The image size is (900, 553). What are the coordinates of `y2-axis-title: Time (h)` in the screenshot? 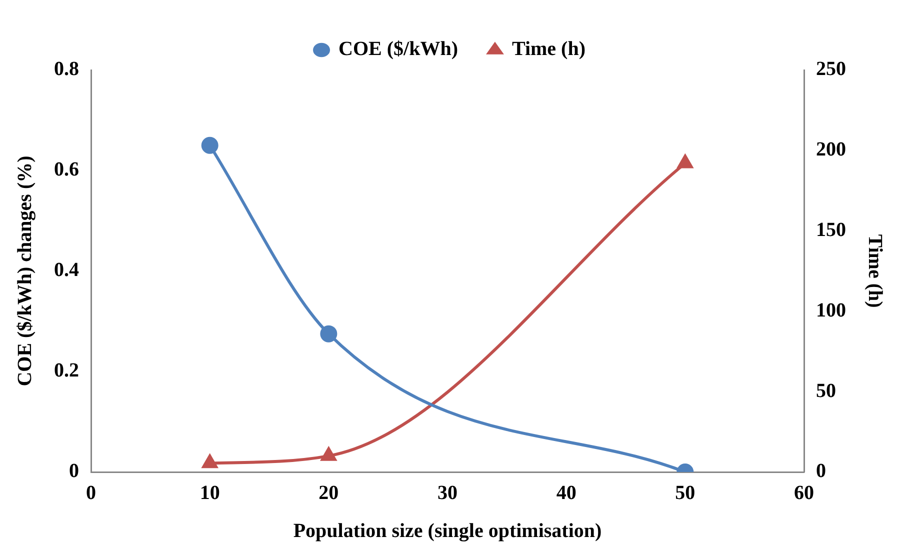 It's located at (875, 271).